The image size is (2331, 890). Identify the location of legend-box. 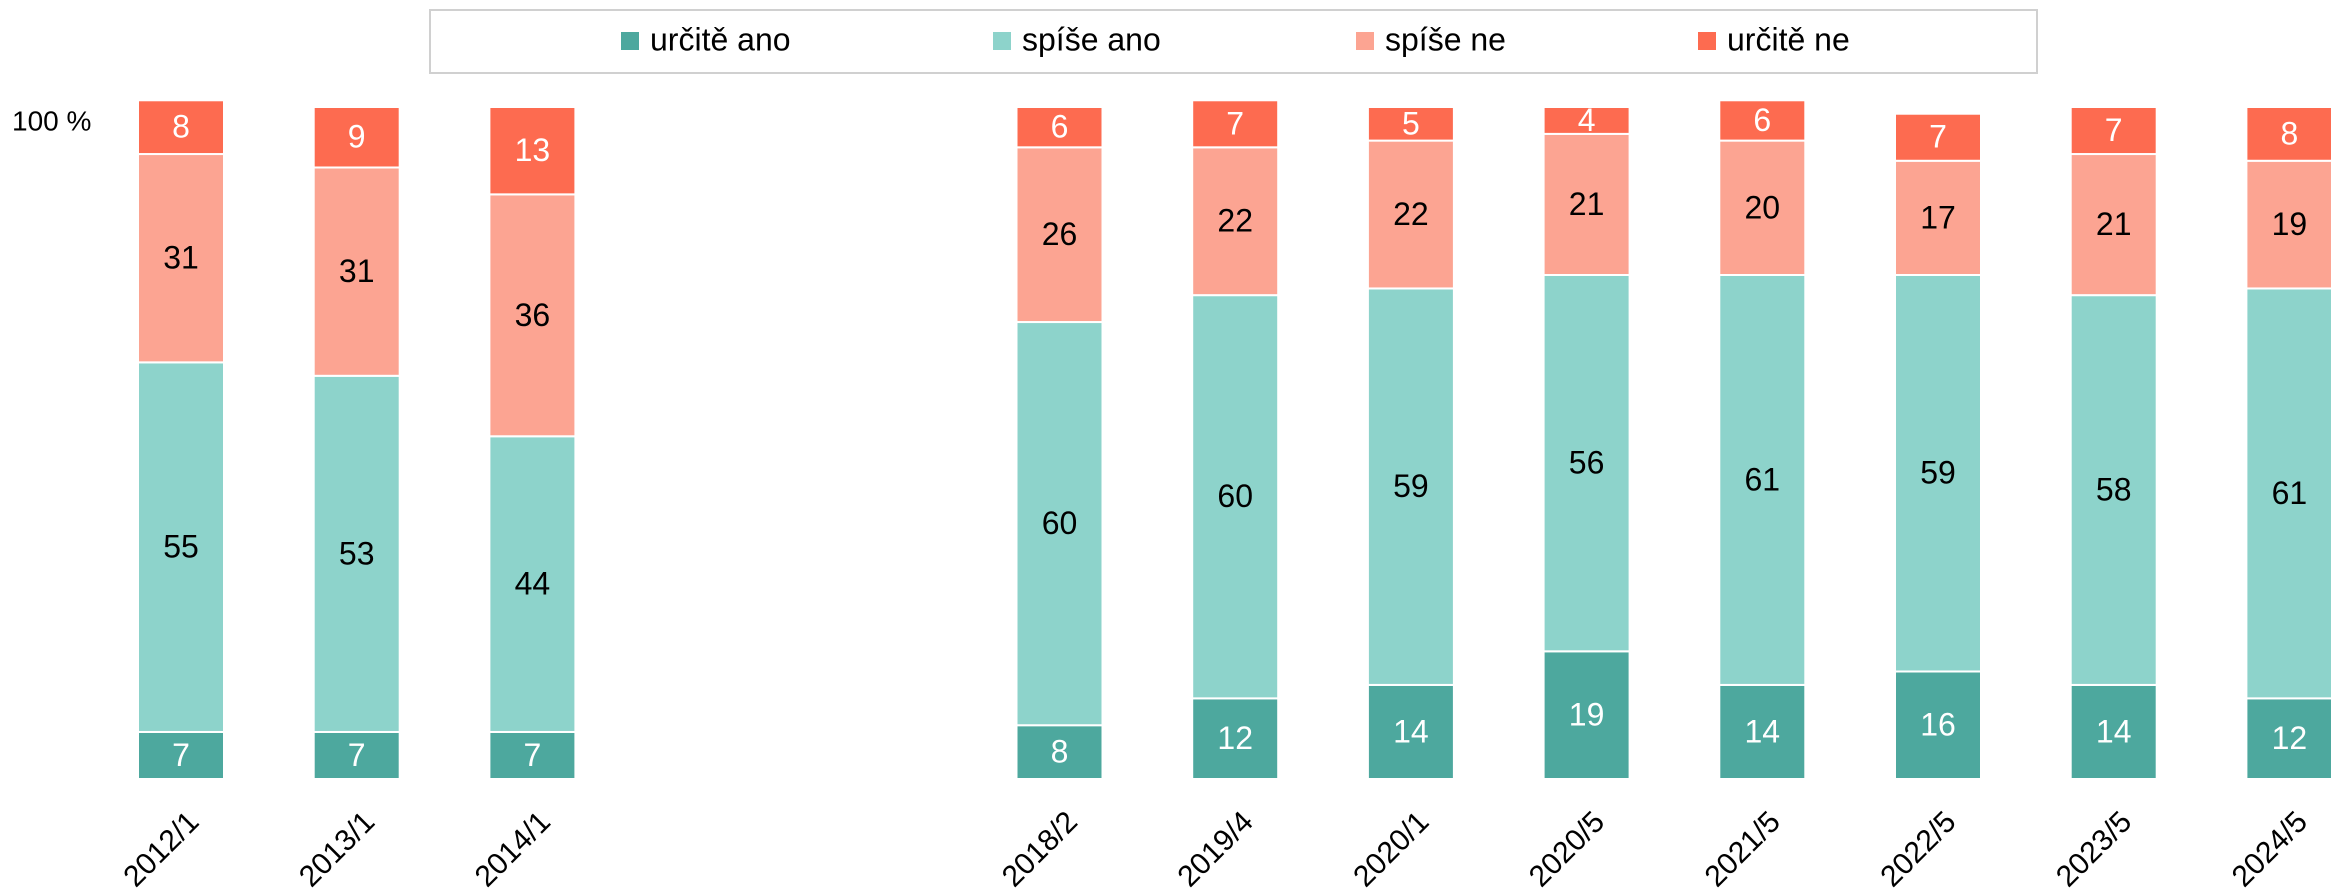
(1233, 41).